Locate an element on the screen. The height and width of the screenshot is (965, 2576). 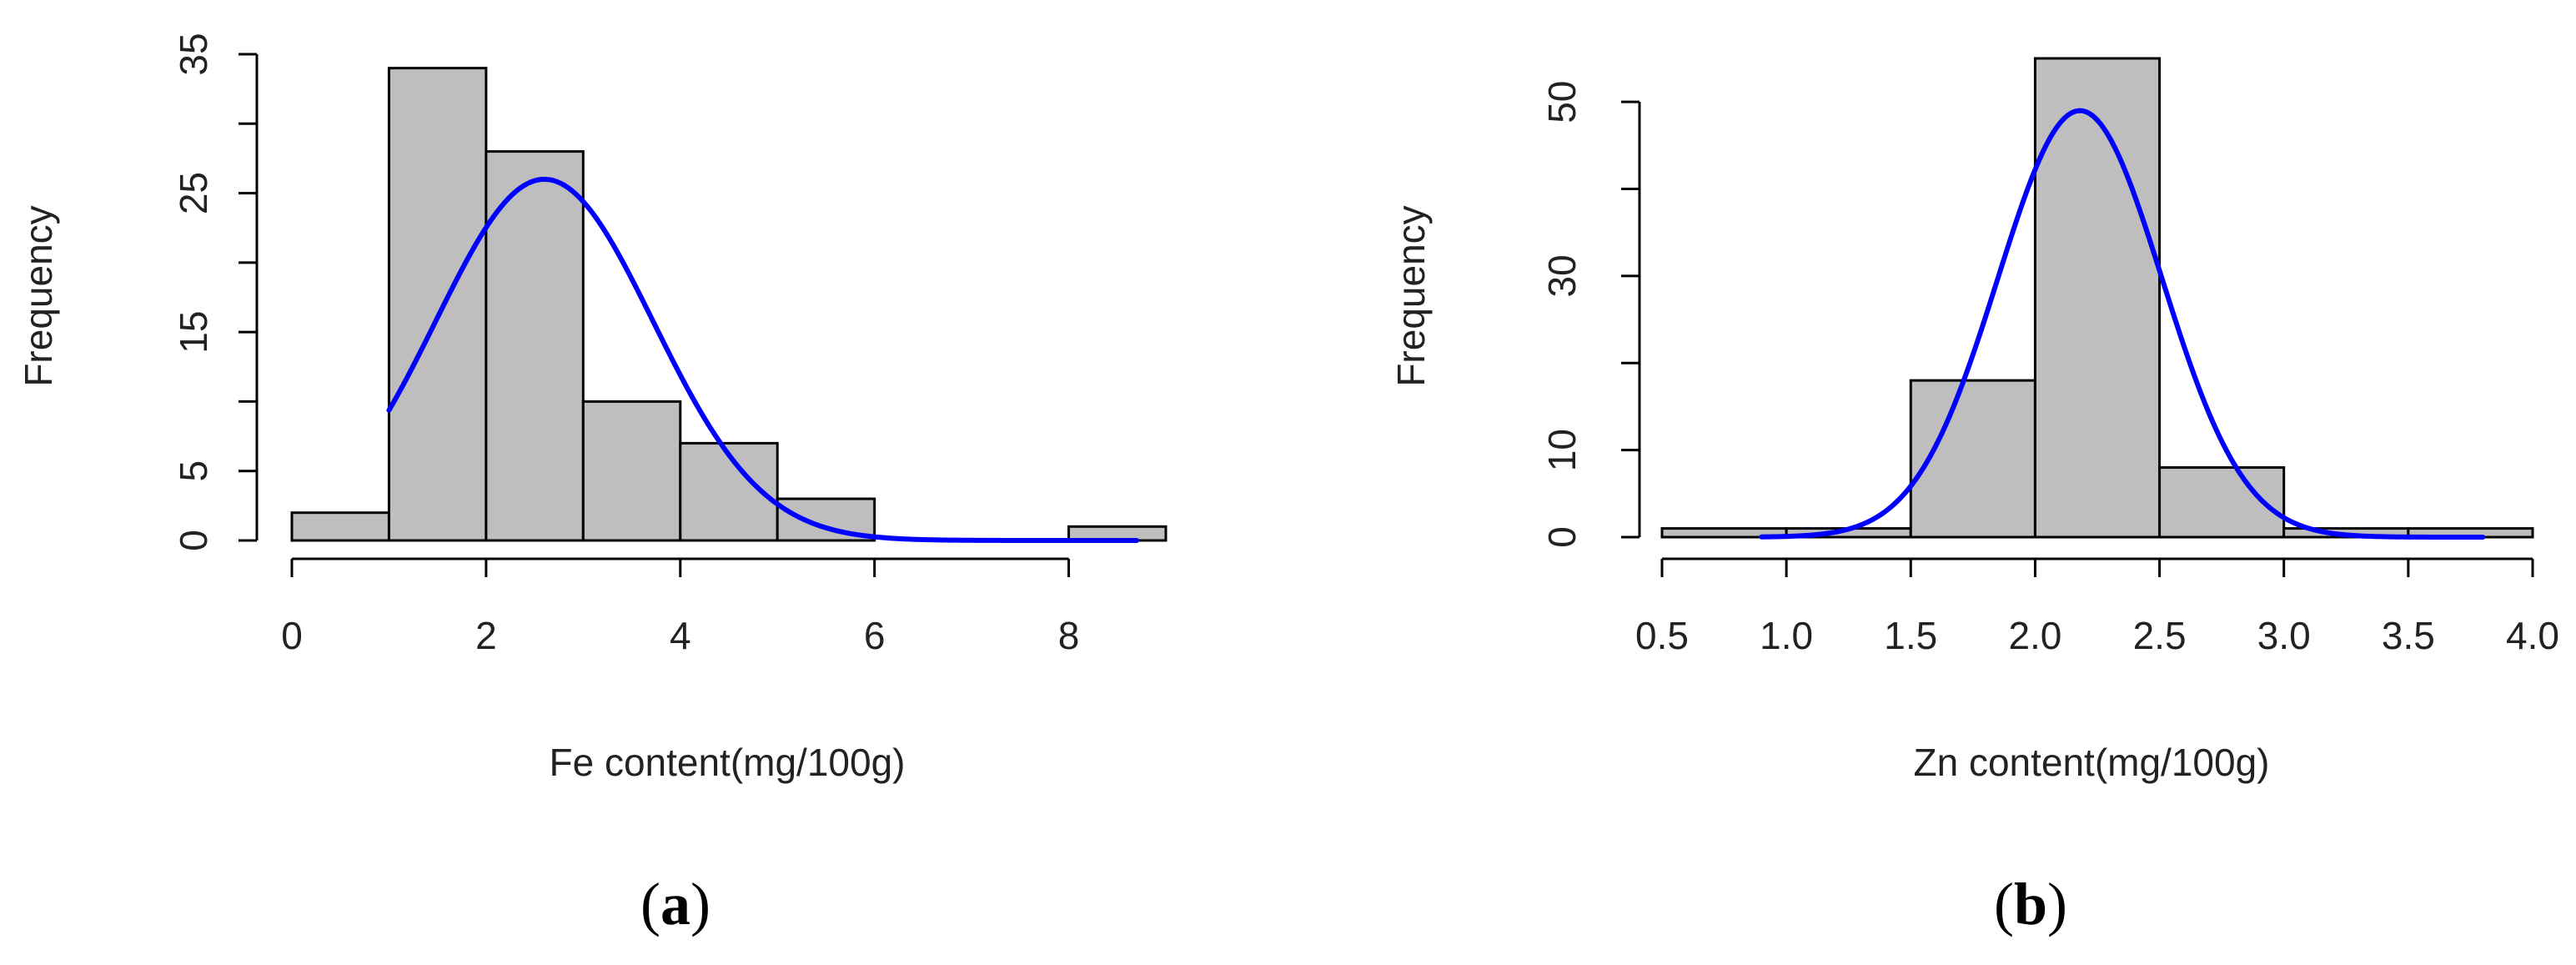
x-tick-label: 0.5 is located at coordinates (1662, 635).